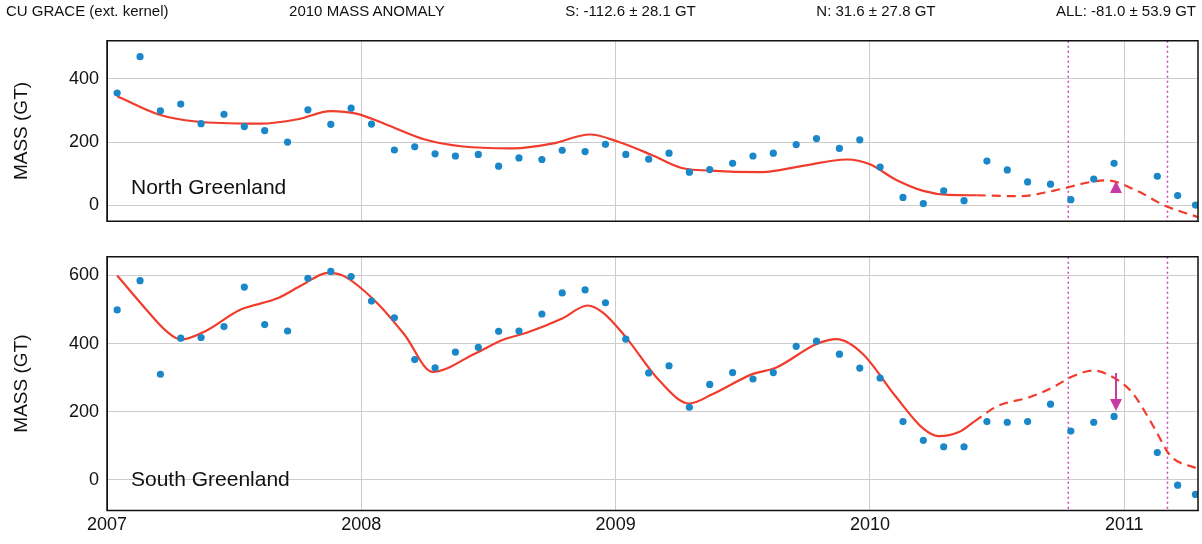 The height and width of the screenshot is (544, 1202). What do you see at coordinates (87, 11) in the screenshot?
I see `text: CU GRACE (ext. kernel)` at bounding box center [87, 11].